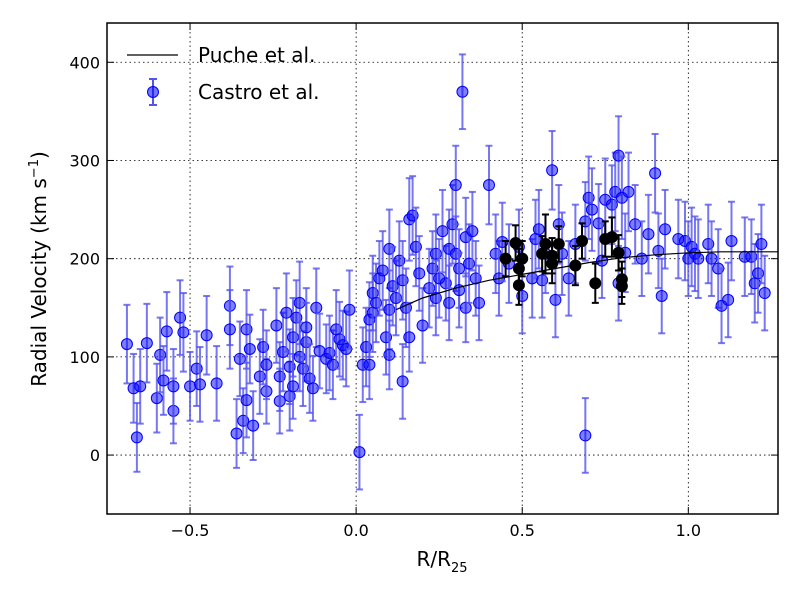 The image size is (800, 604). What do you see at coordinates (441, 561) in the screenshot?
I see `x-axis-label: R/R25` at bounding box center [441, 561].